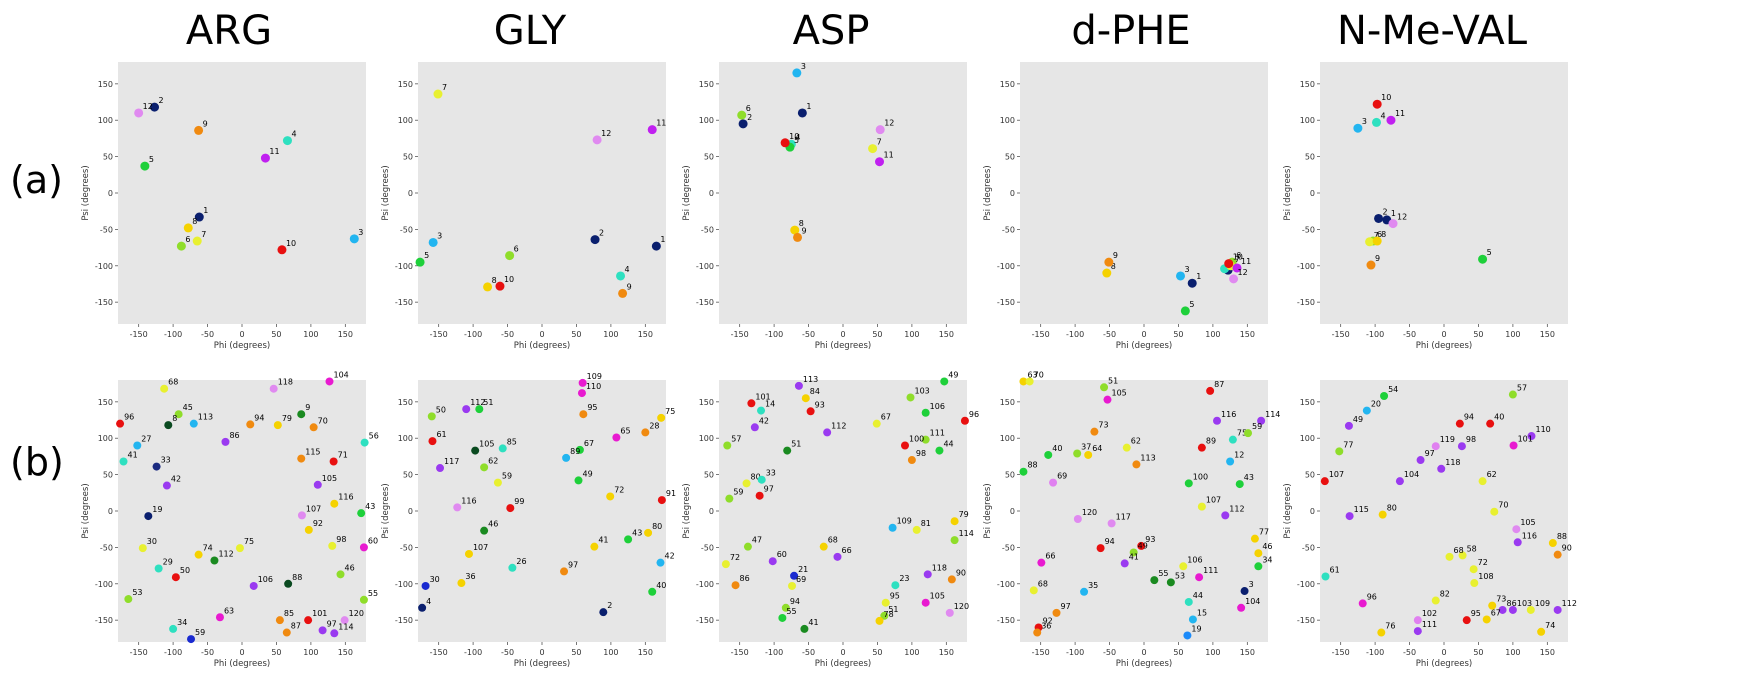  I want to click on point-label: 57, so click(1522, 388).